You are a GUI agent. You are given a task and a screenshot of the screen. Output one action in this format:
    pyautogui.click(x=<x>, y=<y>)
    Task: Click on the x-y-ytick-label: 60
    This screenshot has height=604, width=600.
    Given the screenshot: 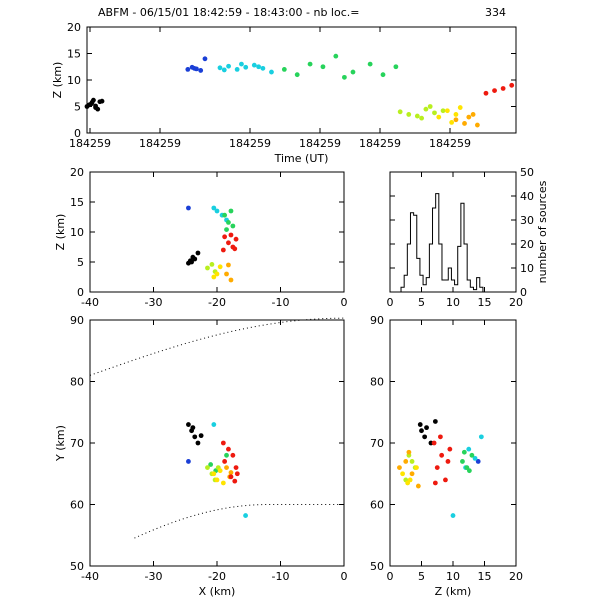 What is the action you would take?
    pyautogui.click(x=77, y=505)
    